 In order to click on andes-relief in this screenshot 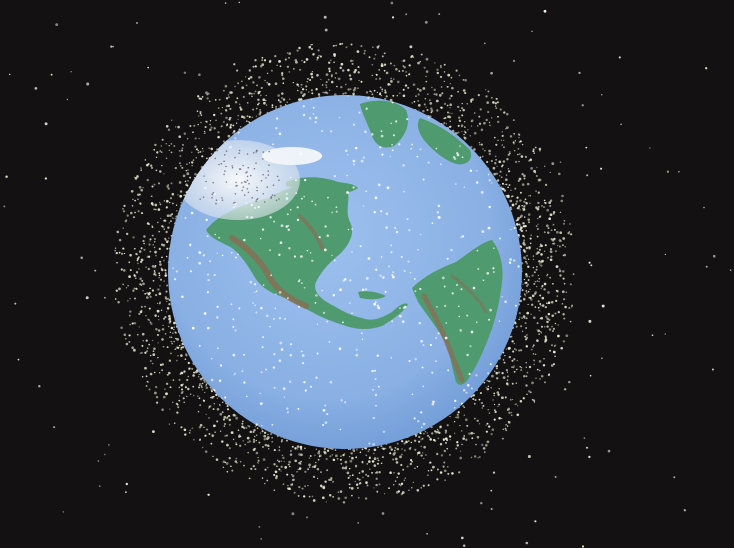, I will do `click(443, 338)`.